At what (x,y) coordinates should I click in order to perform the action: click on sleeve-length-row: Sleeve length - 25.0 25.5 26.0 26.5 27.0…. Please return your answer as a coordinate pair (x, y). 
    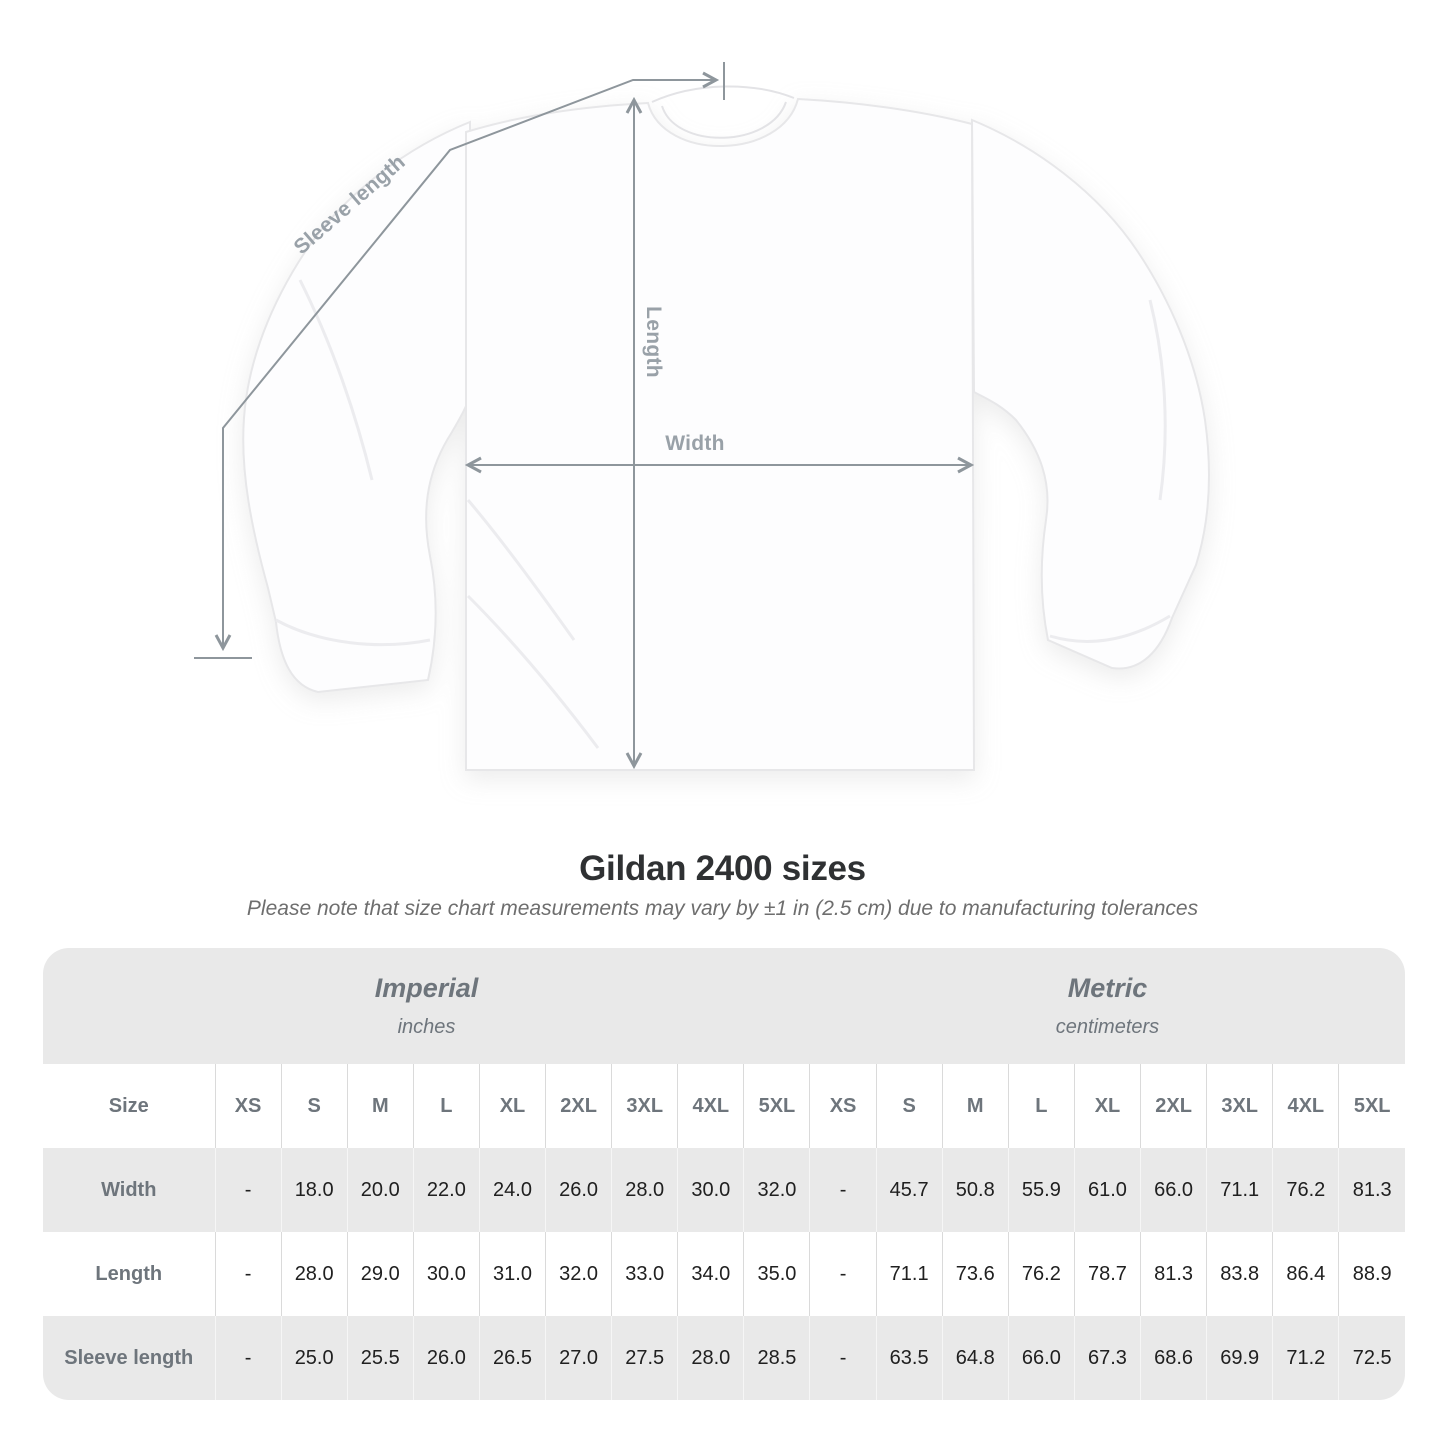
    Looking at the image, I should click on (724, 1358).